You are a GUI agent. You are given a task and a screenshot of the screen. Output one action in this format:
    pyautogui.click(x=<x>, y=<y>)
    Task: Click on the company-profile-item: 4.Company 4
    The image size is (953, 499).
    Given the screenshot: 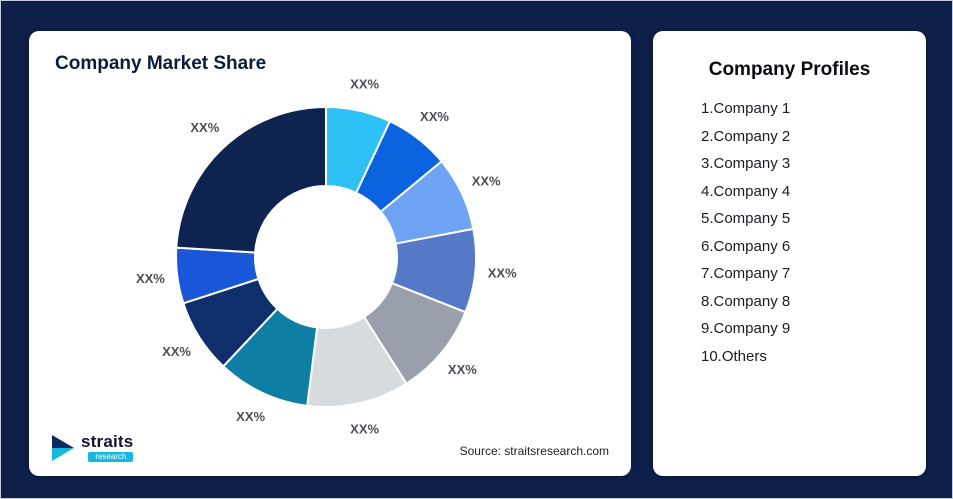 What is the action you would take?
    pyautogui.click(x=746, y=191)
    